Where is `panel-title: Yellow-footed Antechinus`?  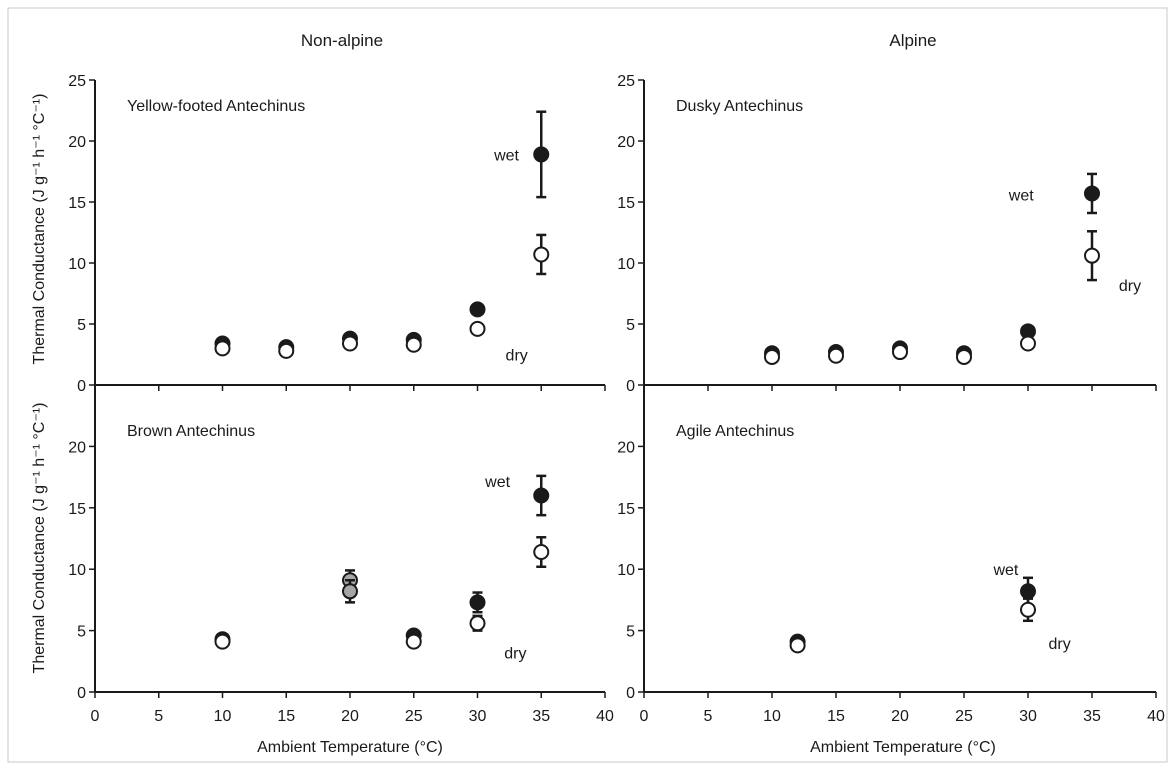
panel-title: Yellow-footed Antechinus is located at coordinates (216, 106).